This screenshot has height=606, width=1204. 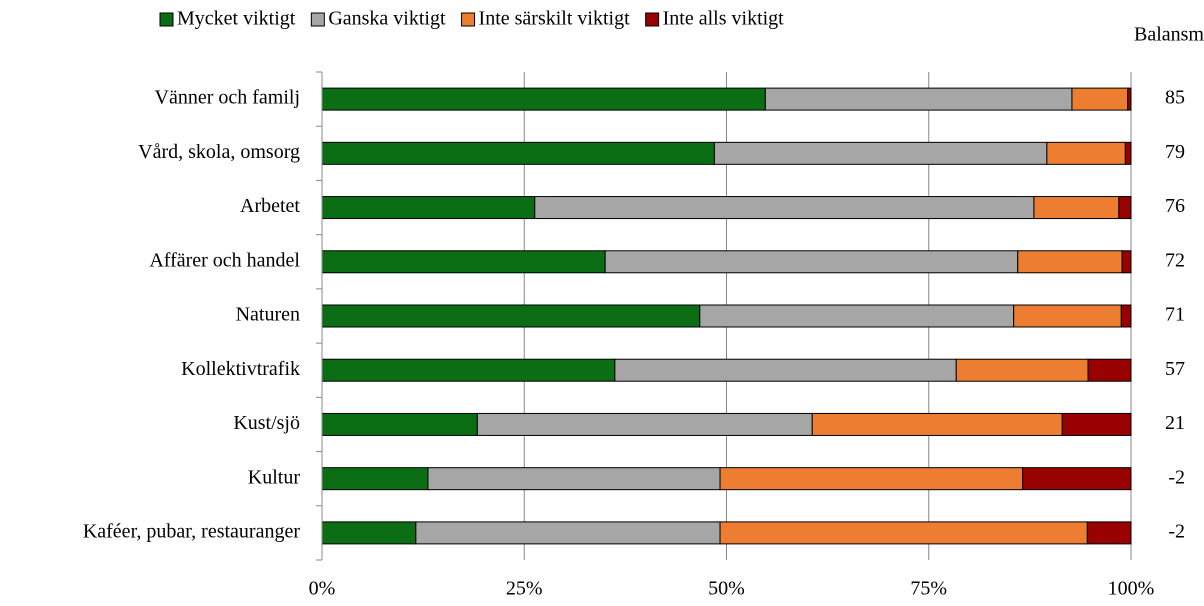 What do you see at coordinates (228, 98) in the screenshot?
I see `y-tick-label: Vänner och familj` at bounding box center [228, 98].